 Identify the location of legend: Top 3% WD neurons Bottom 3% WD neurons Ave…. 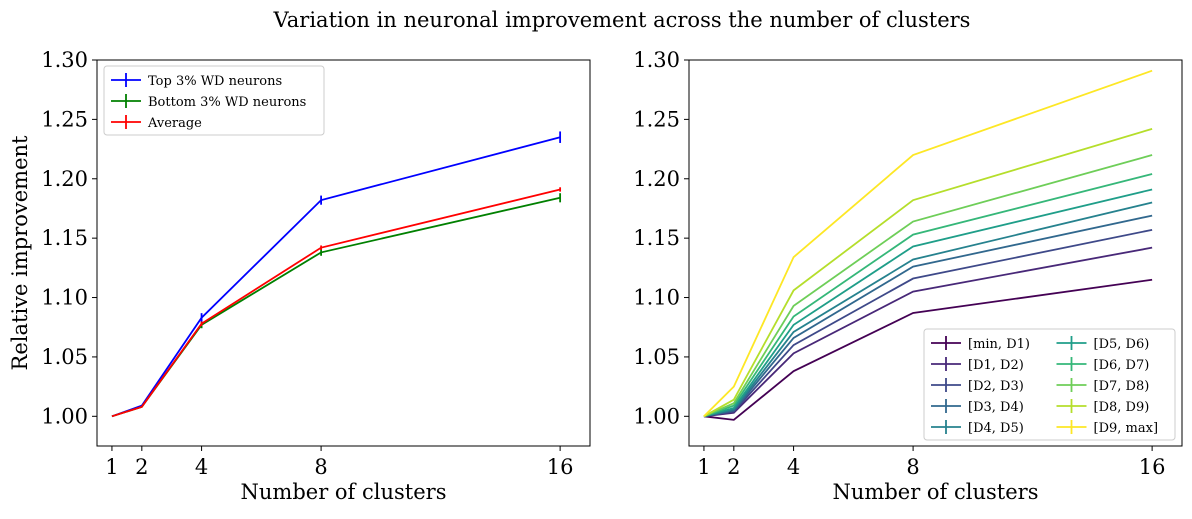
(214, 100).